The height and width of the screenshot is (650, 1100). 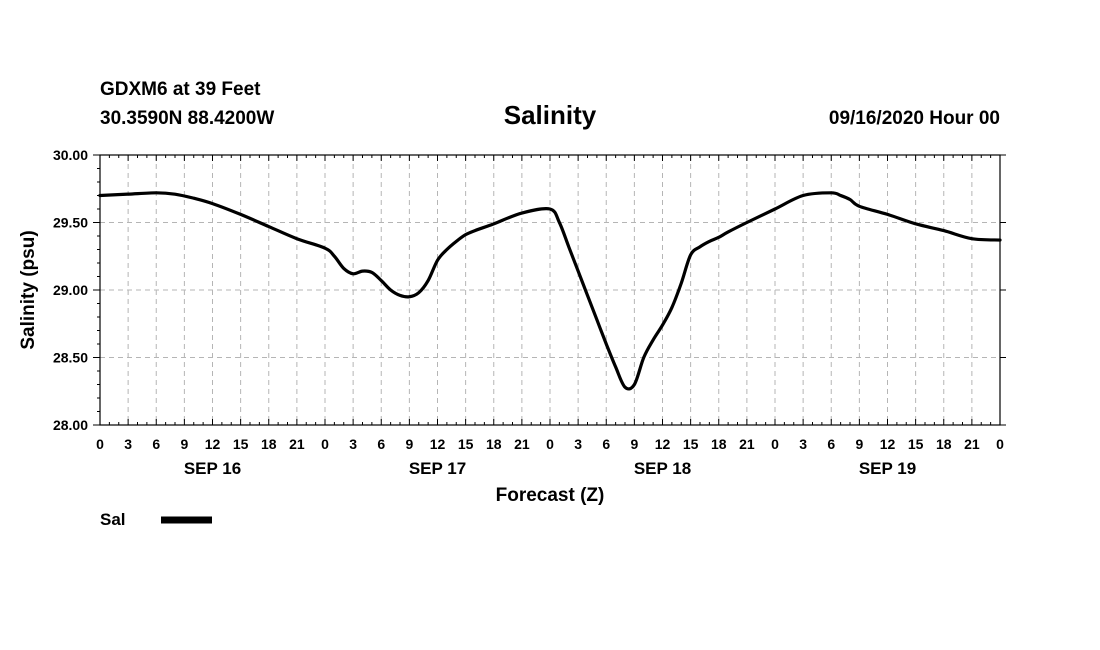 What do you see at coordinates (187, 118) in the screenshot?
I see `coordinates-label: 30.3590N 88.4200W` at bounding box center [187, 118].